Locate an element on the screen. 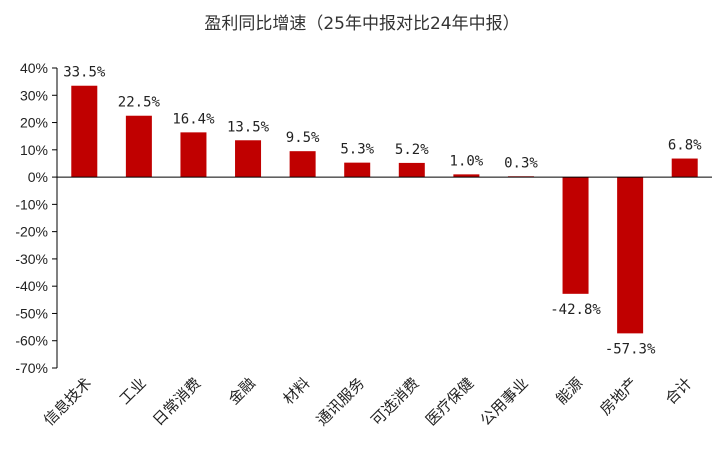 The image size is (720, 449). y-tick-label: -50% is located at coordinates (31, 313).